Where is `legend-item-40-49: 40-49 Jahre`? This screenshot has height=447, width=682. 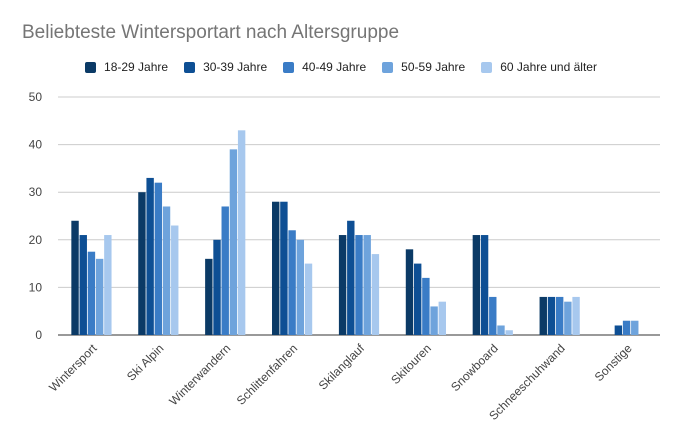
legend-item-40-49: 40-49 Jahre is located at coordinates (324, 67).